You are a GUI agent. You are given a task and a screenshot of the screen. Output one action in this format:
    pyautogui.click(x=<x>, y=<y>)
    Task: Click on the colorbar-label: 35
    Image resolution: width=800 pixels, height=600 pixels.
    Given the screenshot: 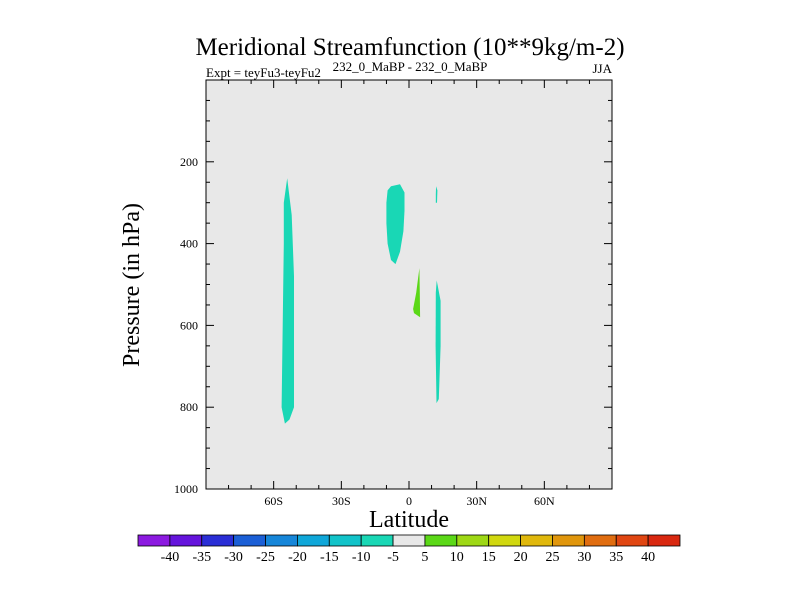 What is the action you would take?
    pyautogui.click(x=616, y=557)
    